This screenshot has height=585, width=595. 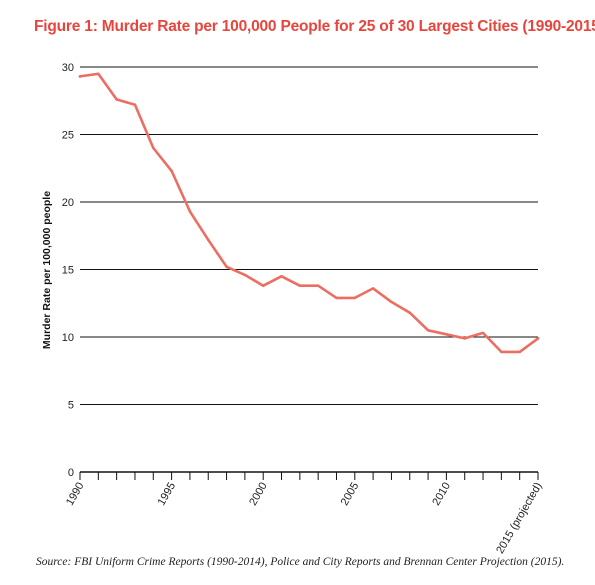 What do you see at coordinates (68, 203) in the screenshot?
I see `y-tick-label: 20` at bounding box center [68, 203].